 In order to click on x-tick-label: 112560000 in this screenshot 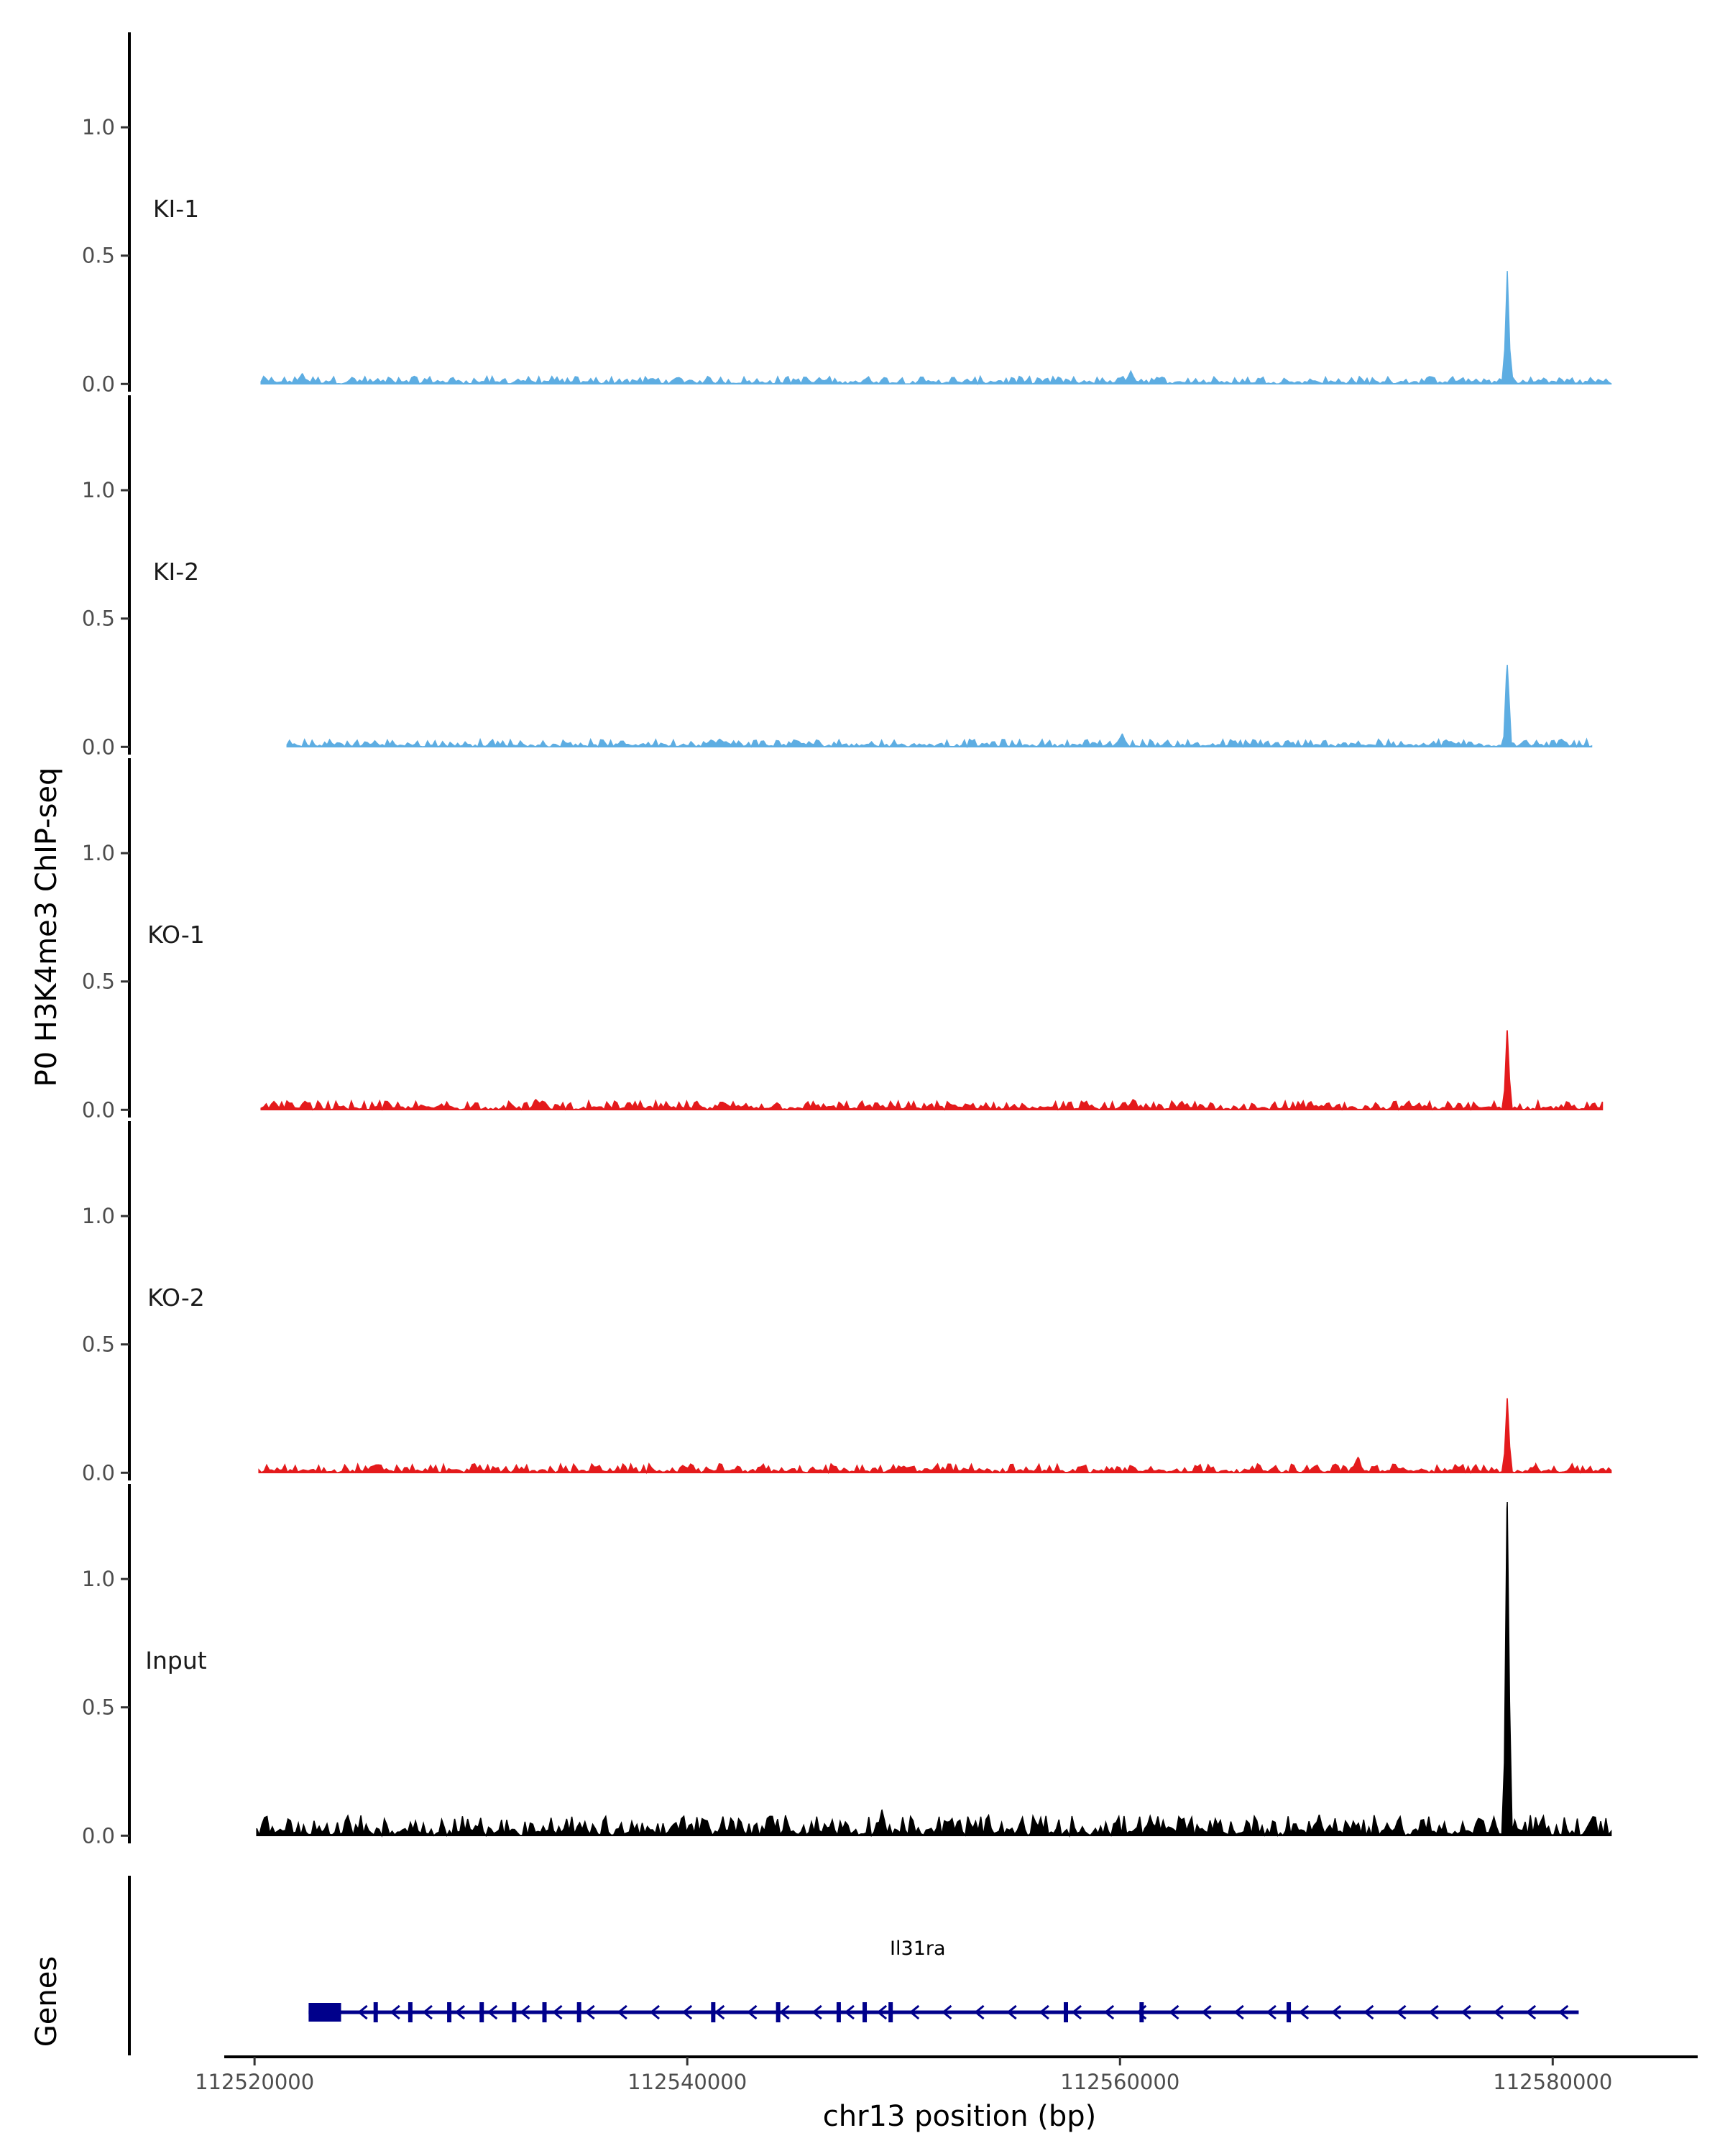, I will do `click(1119, 2082)`.